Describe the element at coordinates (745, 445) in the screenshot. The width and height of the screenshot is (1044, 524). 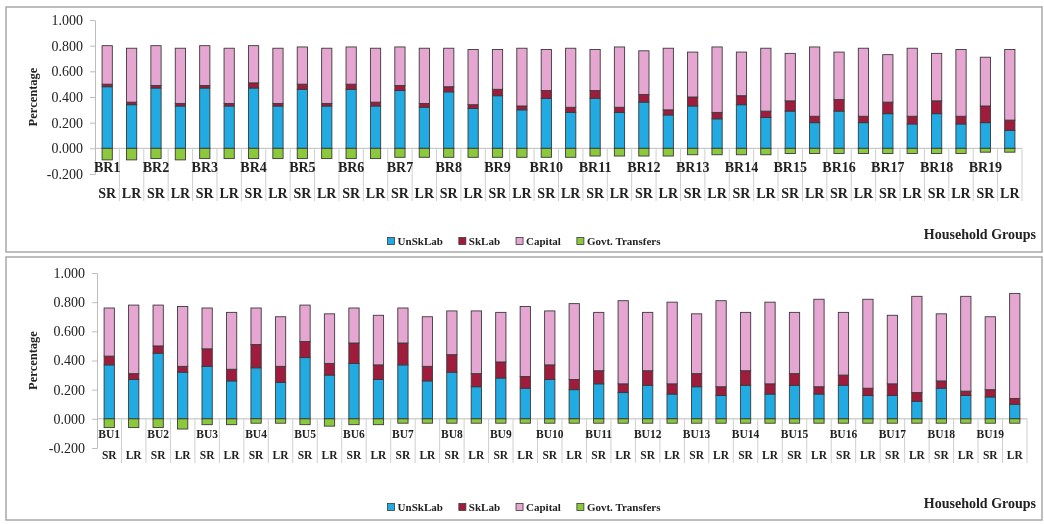
I see `x-tick-label: BU14 SR` at that location.